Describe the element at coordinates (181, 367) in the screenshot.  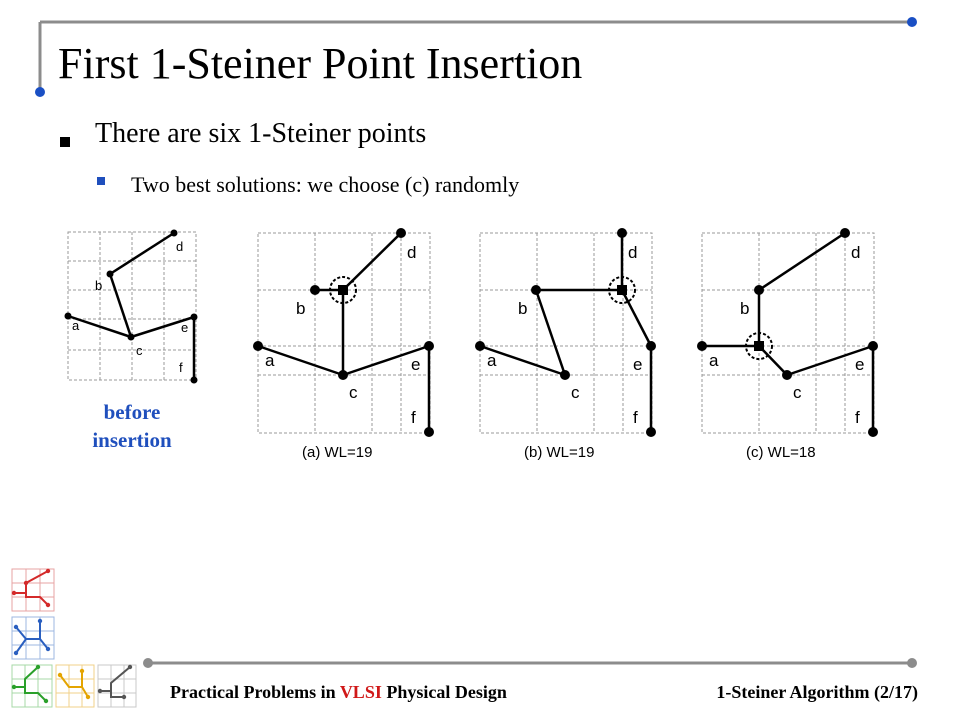
I see `before-label-f: f` at that location.